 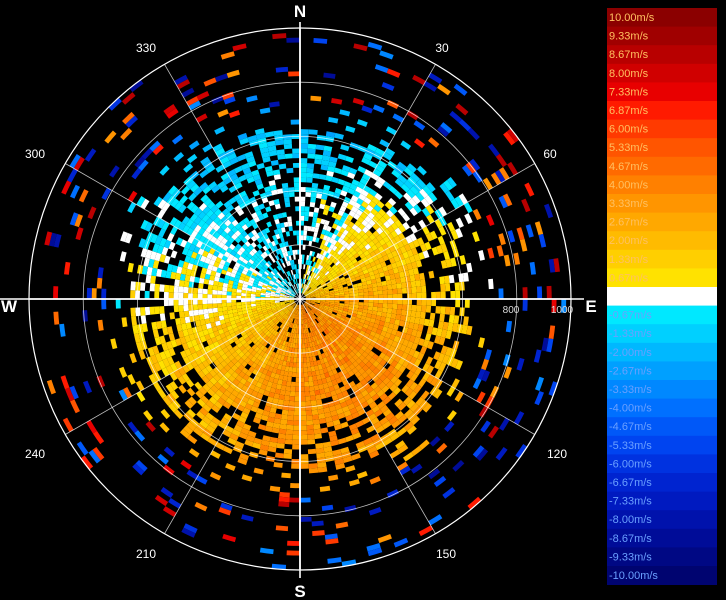 I want to click on azimuth-spoke, so click(x=183, y=231).